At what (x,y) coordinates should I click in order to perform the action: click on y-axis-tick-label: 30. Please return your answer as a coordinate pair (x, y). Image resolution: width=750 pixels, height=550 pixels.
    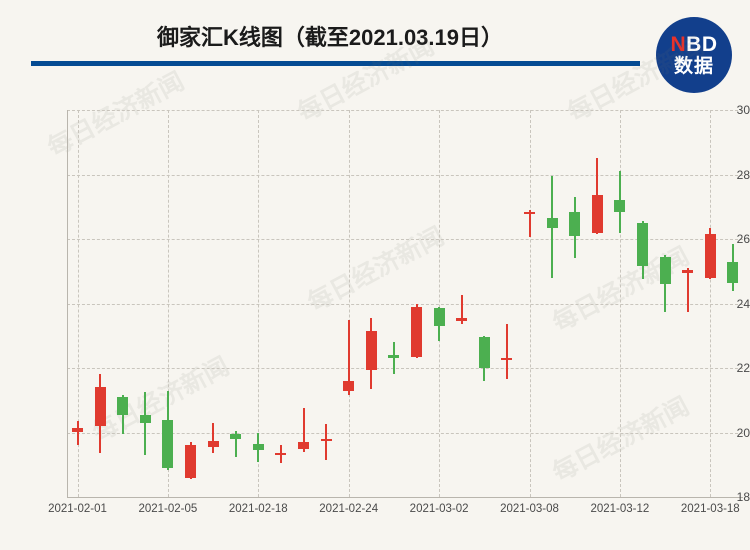
    Looking at the image, I should click on (743, 110).